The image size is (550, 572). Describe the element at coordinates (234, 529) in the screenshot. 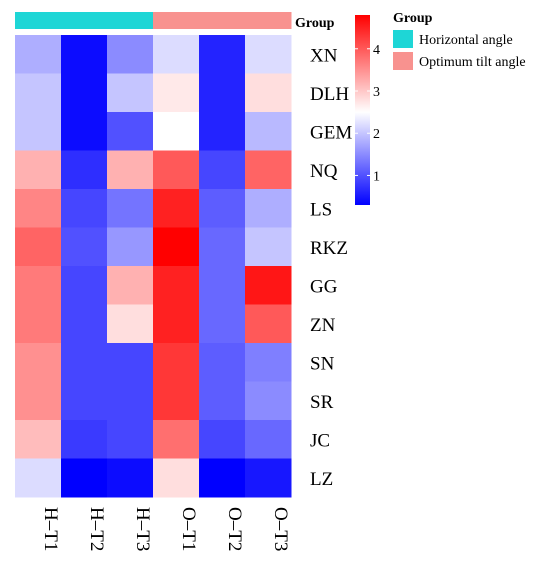

I see `column-label: O–T2` at that location.